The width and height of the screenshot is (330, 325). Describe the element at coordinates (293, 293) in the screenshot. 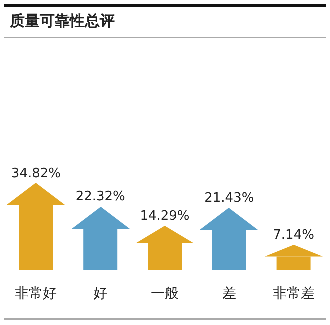

I see `x-tick-label: 非常差` at that location.